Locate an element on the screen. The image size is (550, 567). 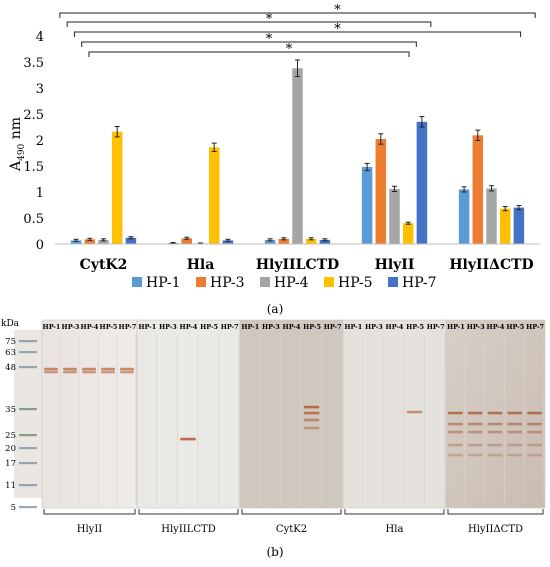
y-tick-label: 2 is located at coordinates (40, 141).